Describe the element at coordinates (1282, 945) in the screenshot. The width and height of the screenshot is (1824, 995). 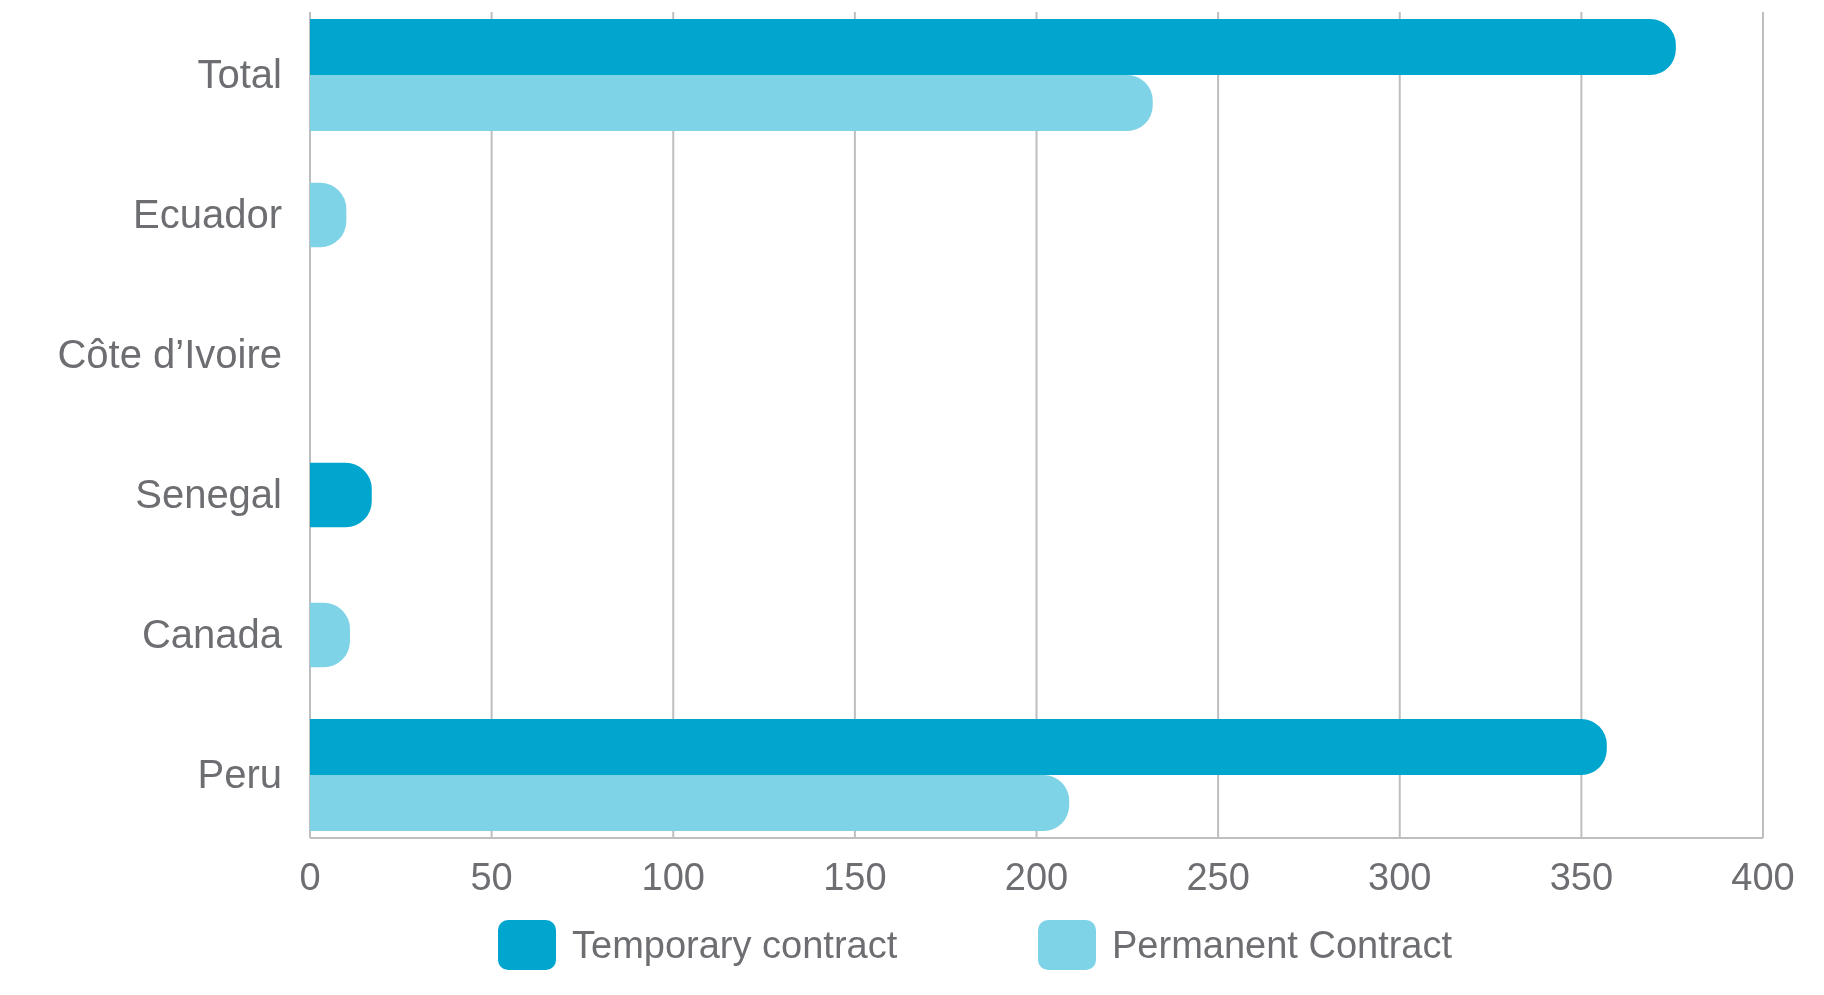
I see `legend-label: Permanent Contract` at that location.